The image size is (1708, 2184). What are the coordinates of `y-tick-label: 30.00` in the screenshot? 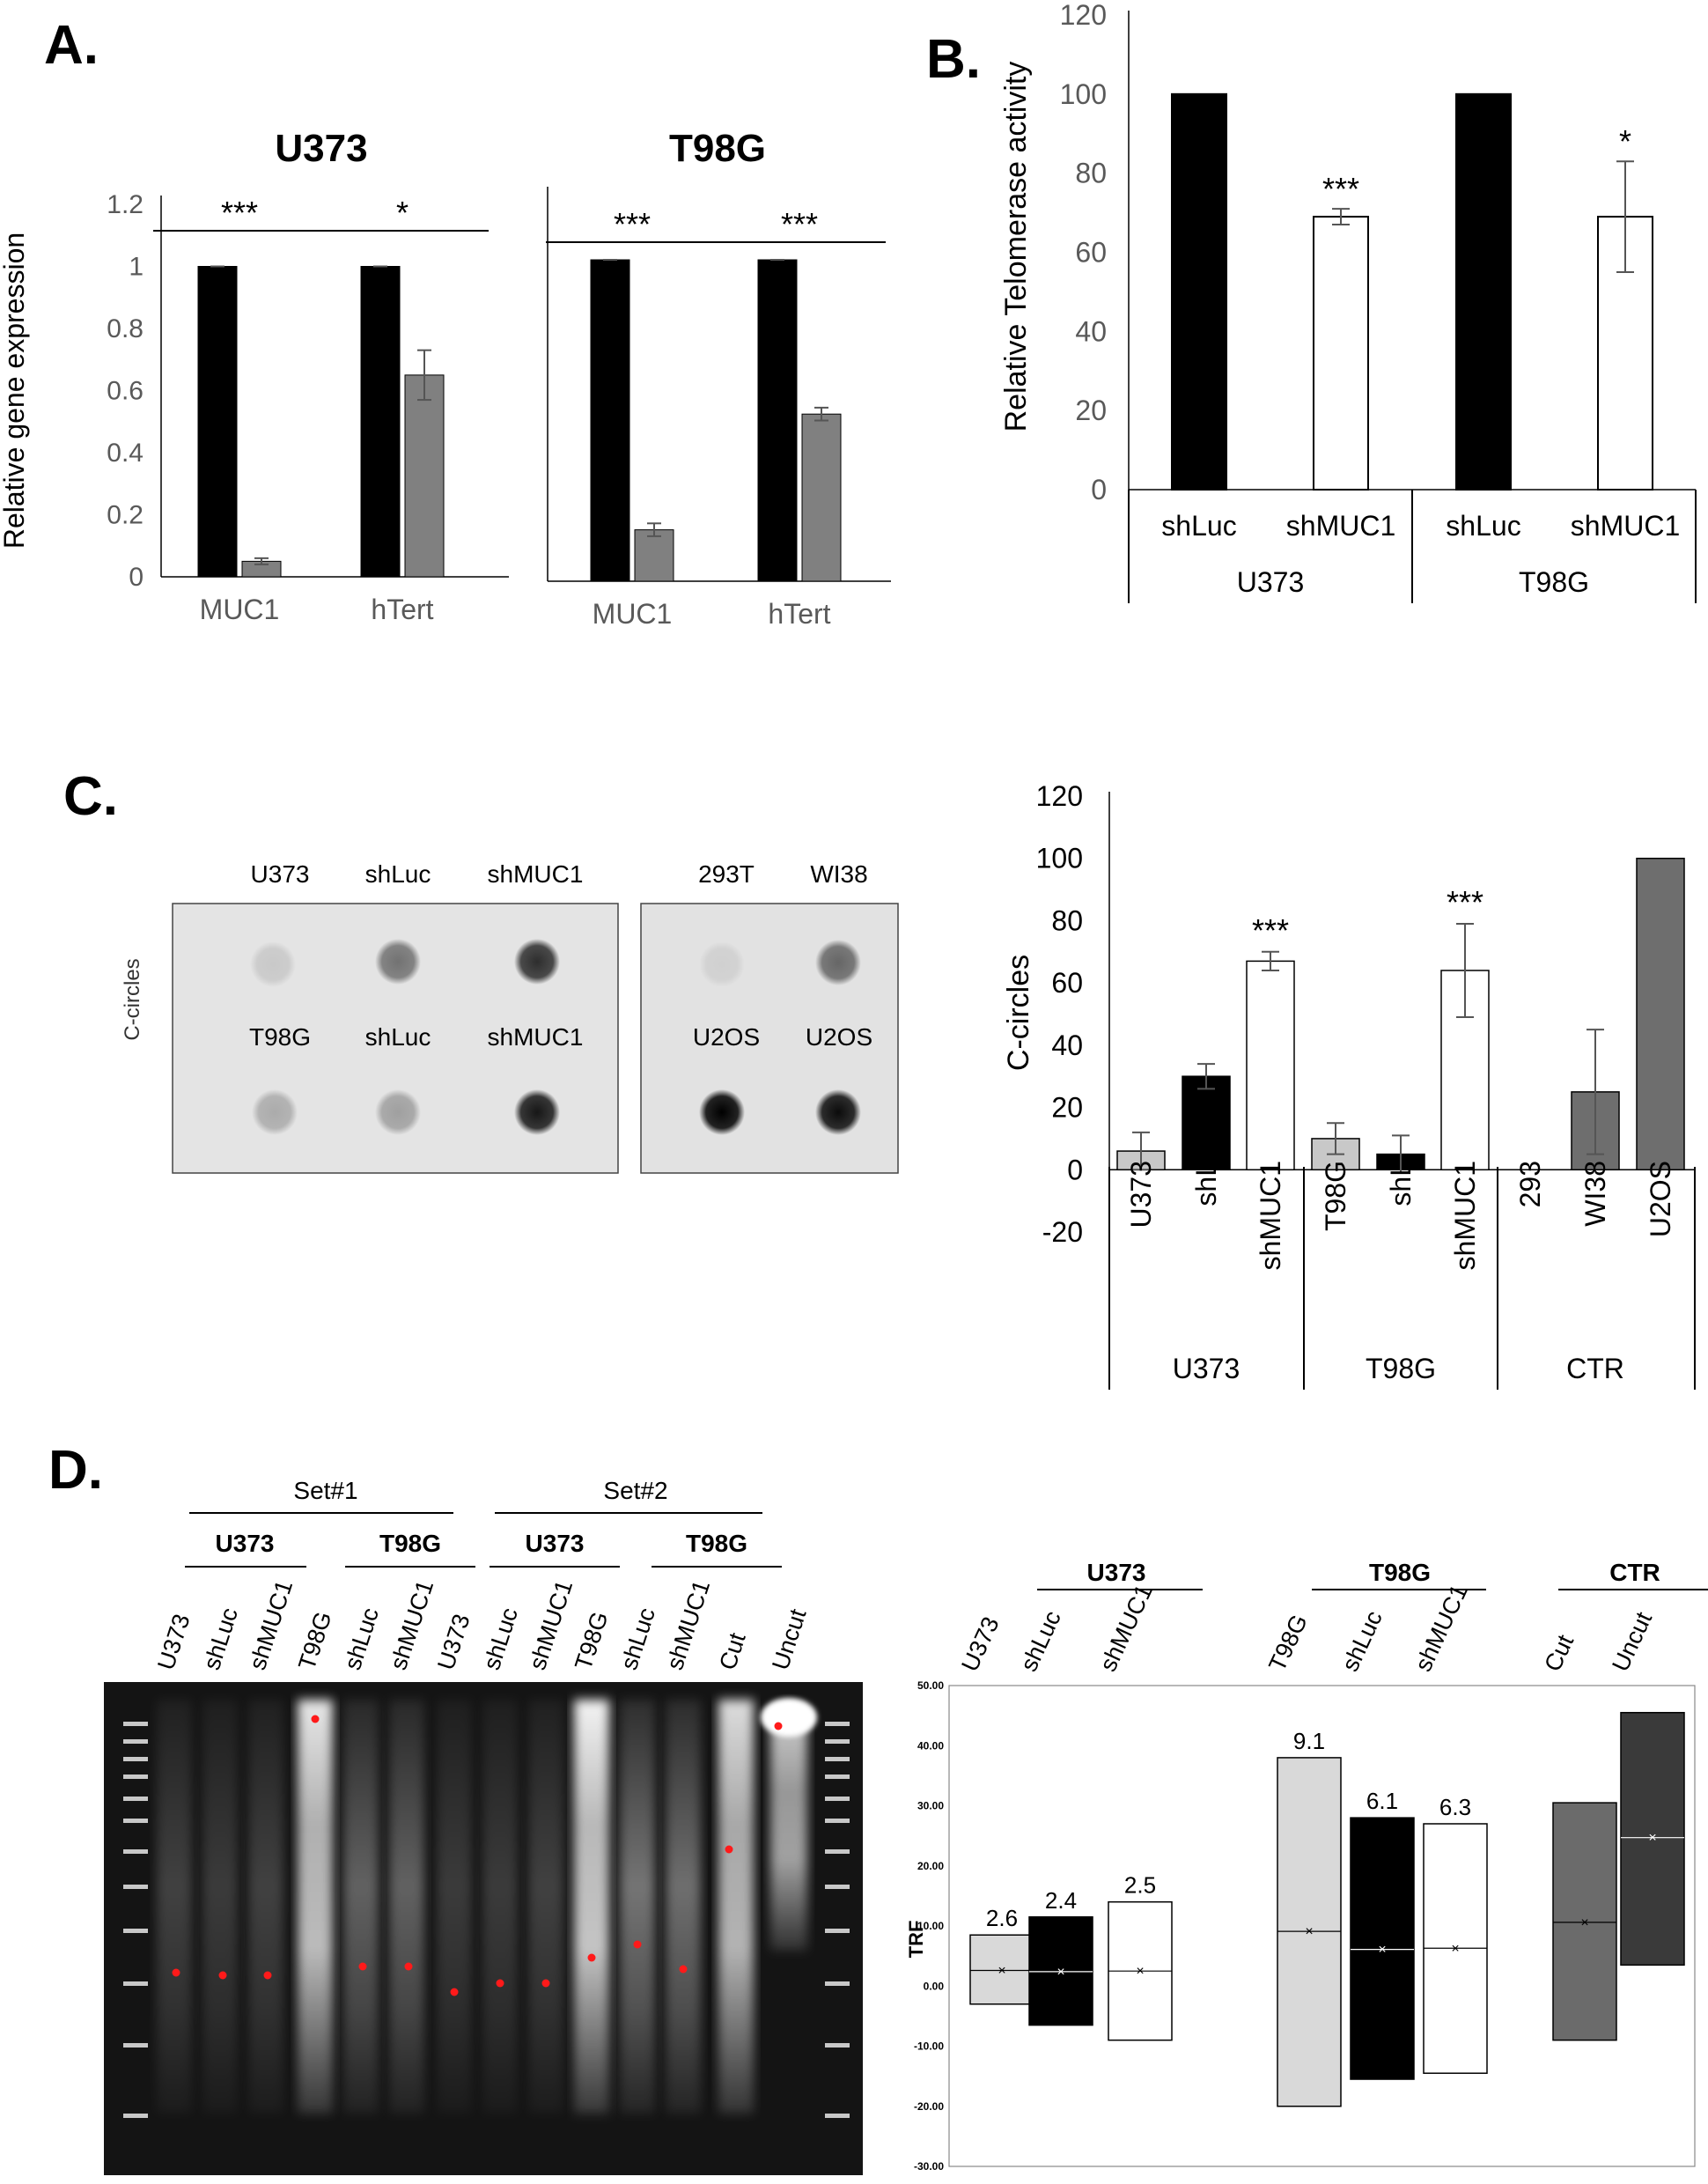 It's located at (930, 1806).